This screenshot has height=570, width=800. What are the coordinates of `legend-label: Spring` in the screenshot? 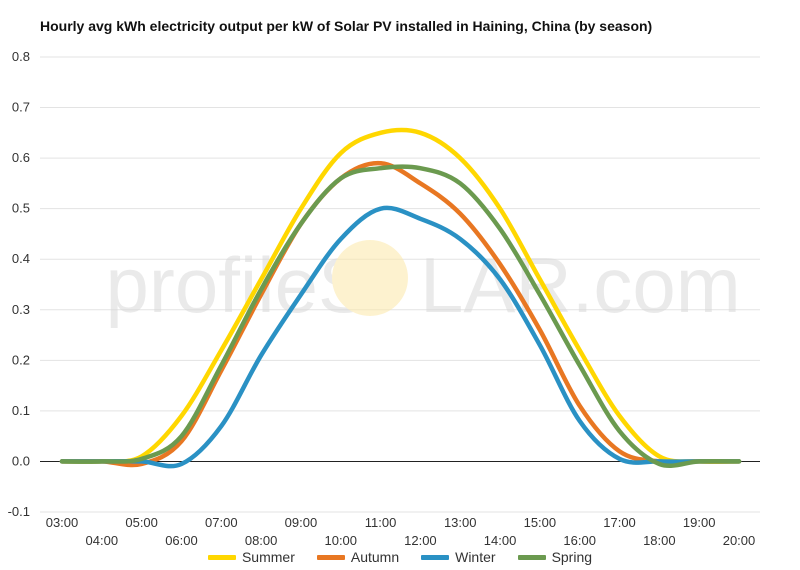 It's located at (572, 557).